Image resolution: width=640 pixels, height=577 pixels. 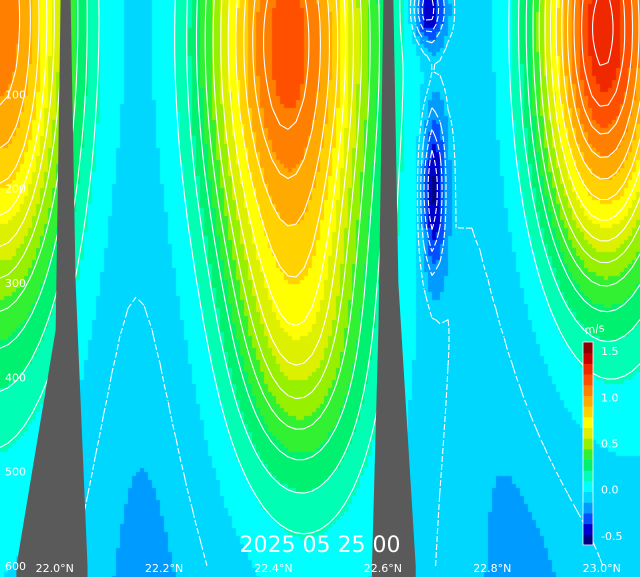 What do you see at coordinates (610, 444) in the screenshot?
I see `colorbar-tick-label: 0.5` at bounding box center [610, 444].